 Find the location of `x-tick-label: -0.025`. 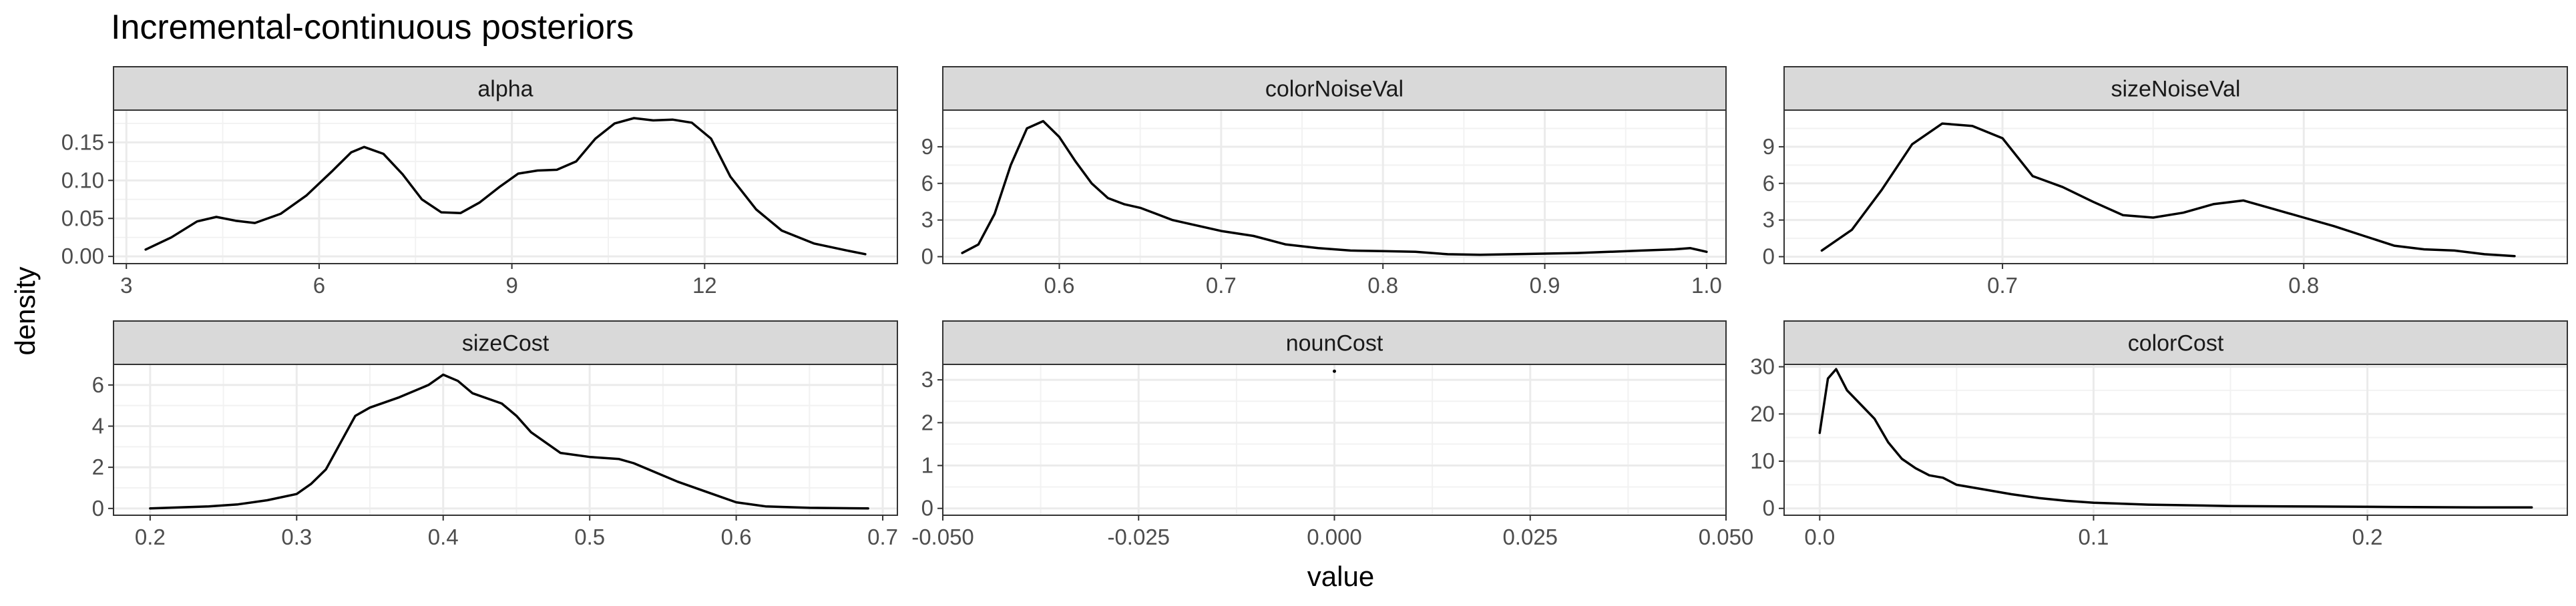

x-tick-label: -0.025 is located at coordinates (1138, 537).